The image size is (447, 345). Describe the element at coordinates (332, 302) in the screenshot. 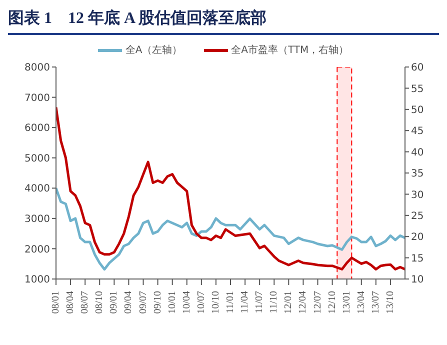

I see `x-tick-label: 12/10` at that location.